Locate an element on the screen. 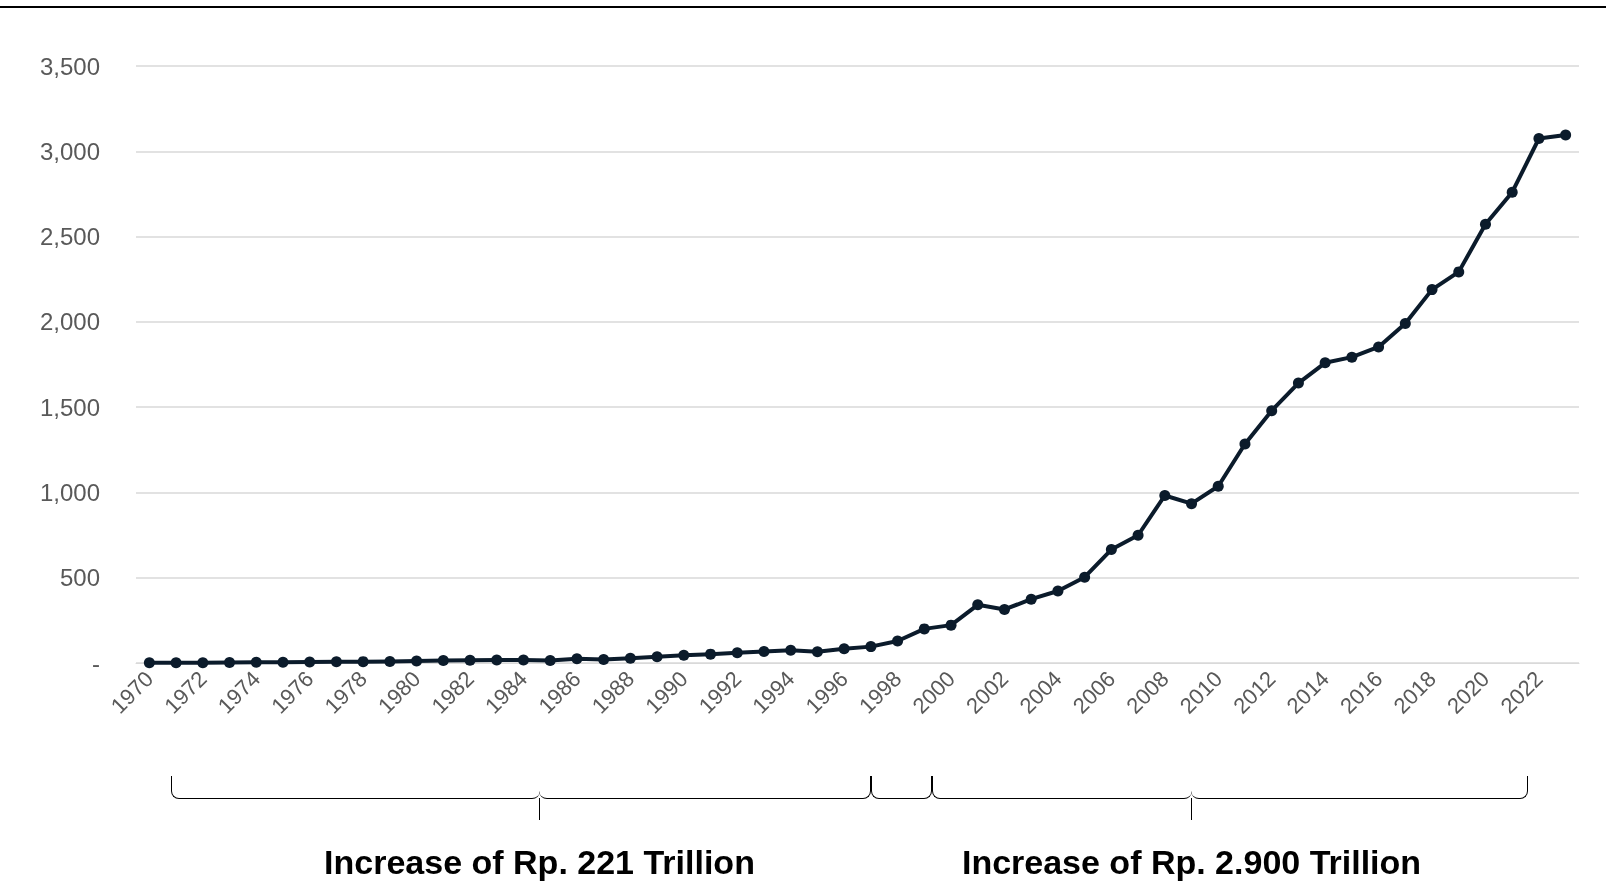  y-tick-label: 1,500 is located at coordinates (69, 407).